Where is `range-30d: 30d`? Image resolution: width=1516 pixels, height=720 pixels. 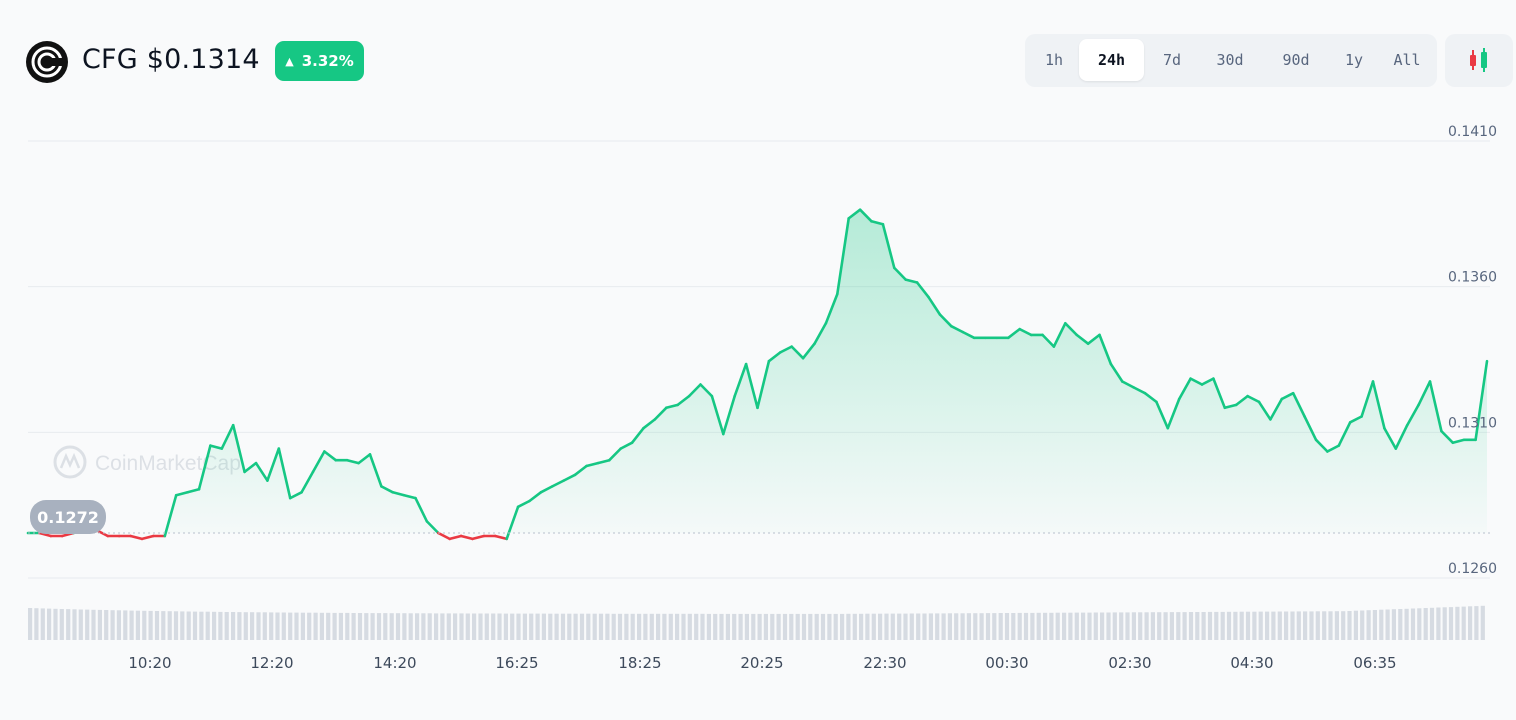 range-30d: 30d is located at coordinates (1230, 60).